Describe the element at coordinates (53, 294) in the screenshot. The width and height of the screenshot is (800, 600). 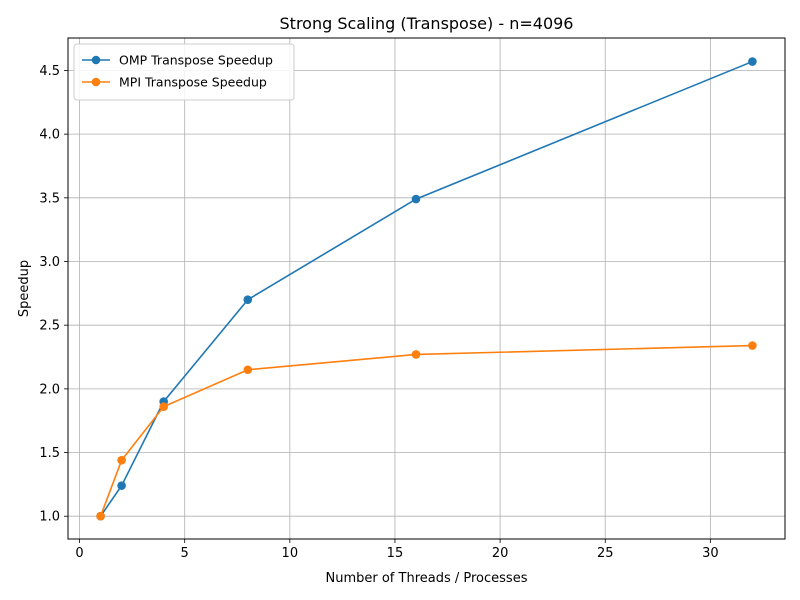
I see `y-axis-ticks: 1.0 1.5 2.0 2.5 3.0 3.5 4.0 4.5` at that location.